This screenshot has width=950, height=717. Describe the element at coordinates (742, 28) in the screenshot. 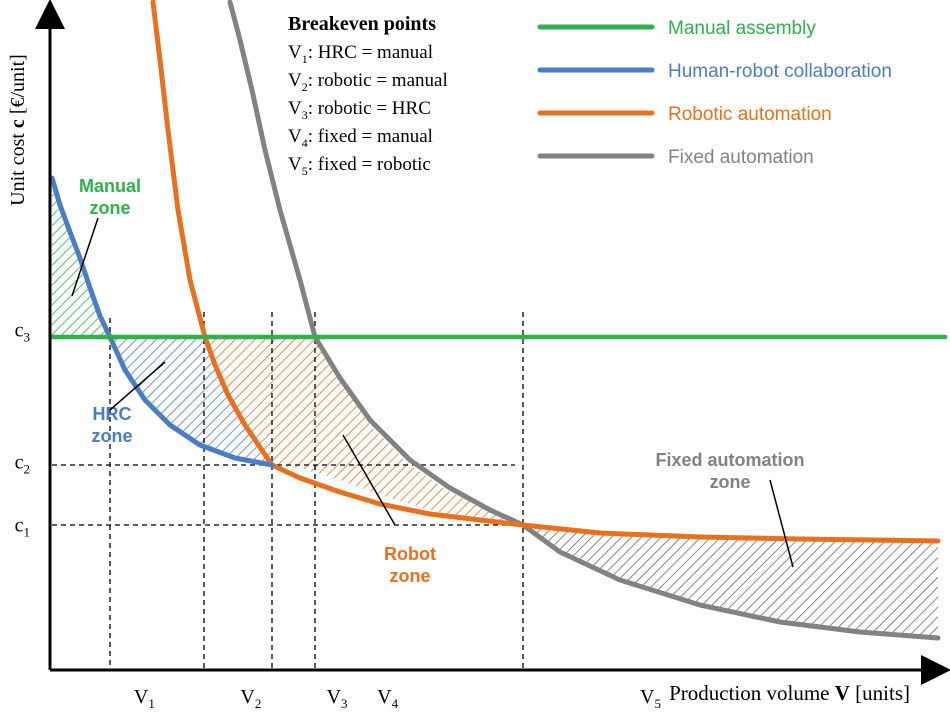

I see `legend-label-1: Manual assembly` at that location.